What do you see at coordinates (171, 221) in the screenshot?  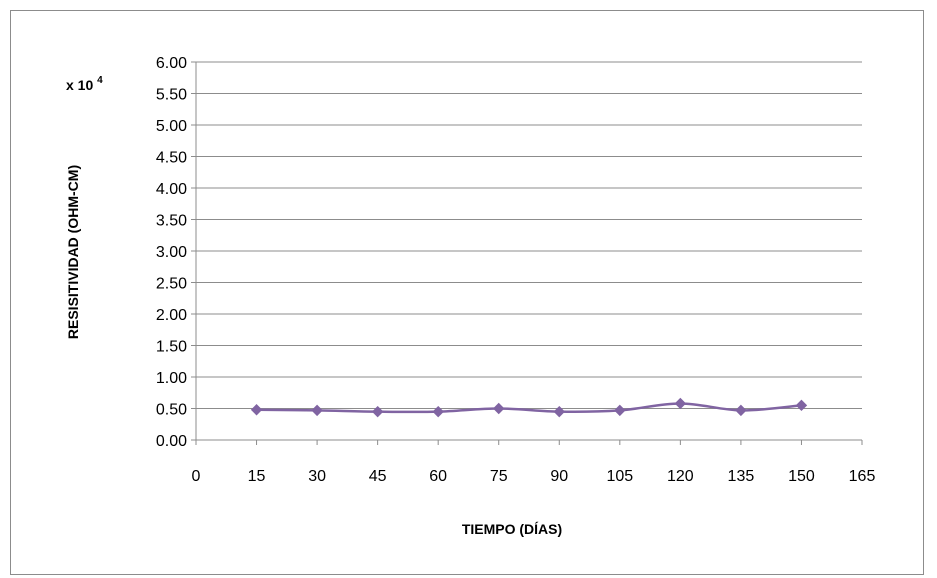 I see `y-tick-label: 3.50` at bounding box center [171, 221].